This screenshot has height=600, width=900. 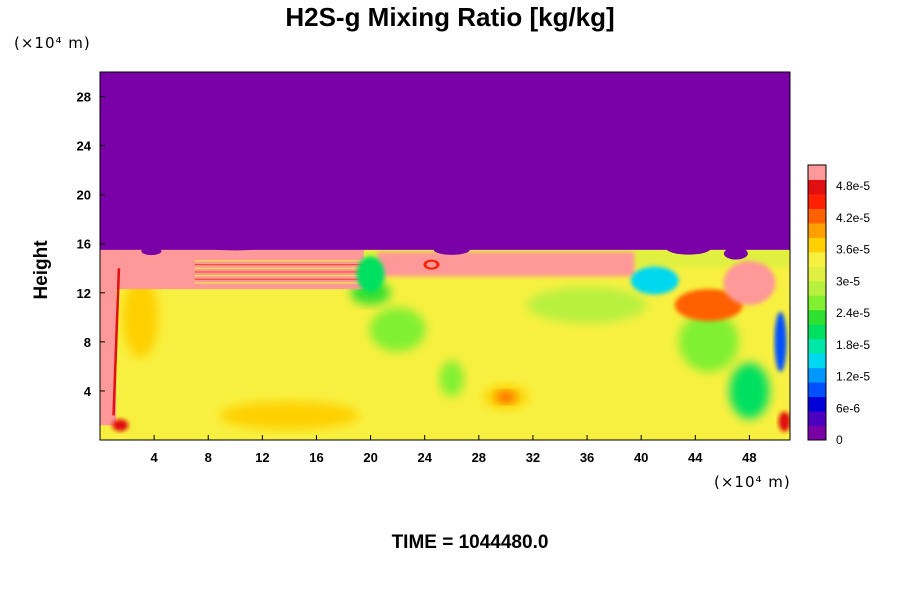 What do you see at coordinates (84, 195) in the screenshot?
I see `y-tick-label-4: 20` at bounding box center [84, 195].